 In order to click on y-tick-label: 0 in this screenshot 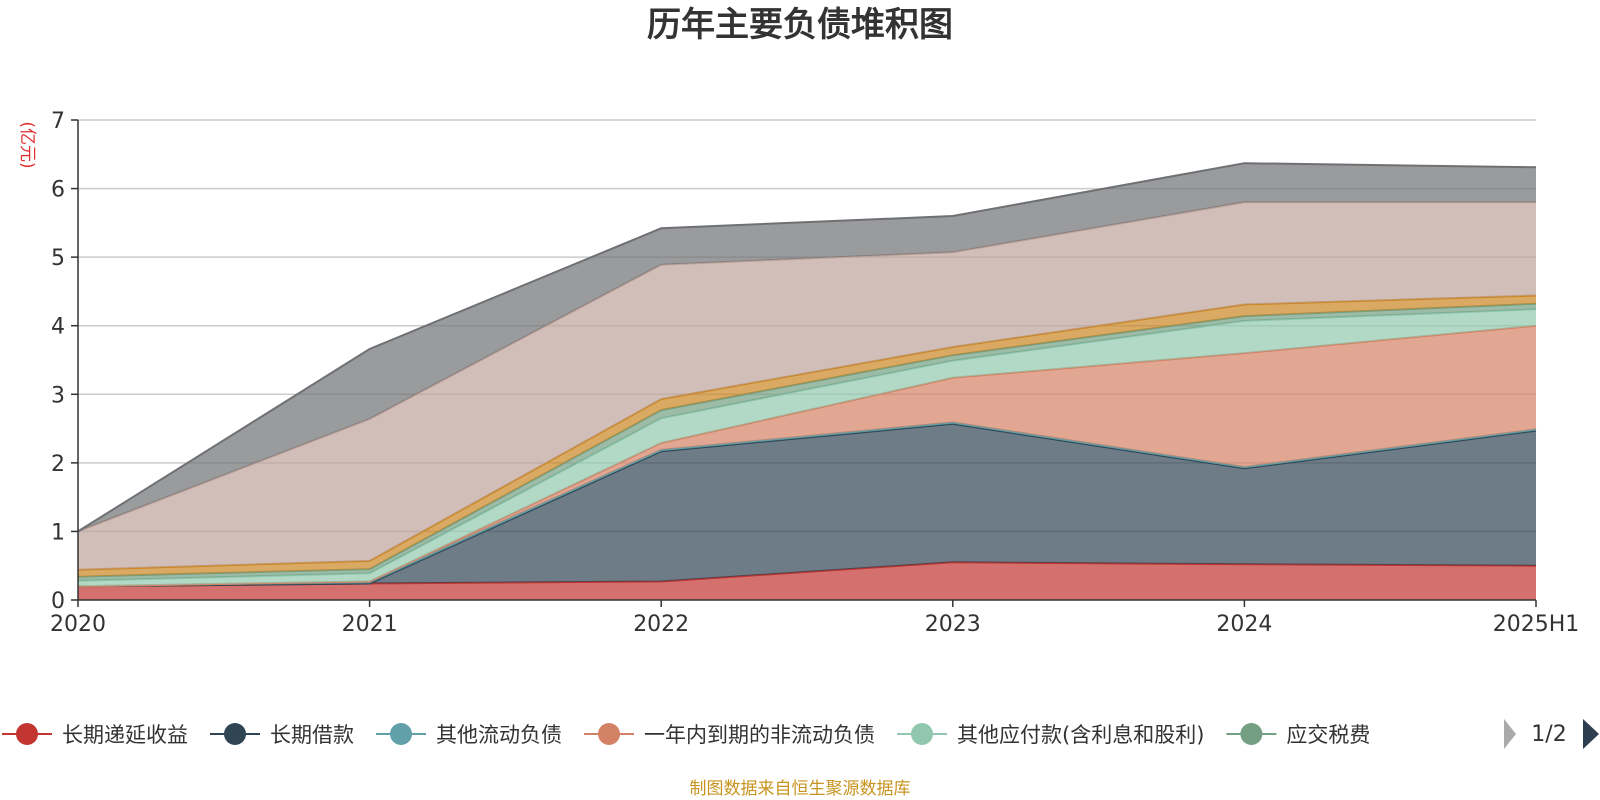, I will do `click(58, 601)`.